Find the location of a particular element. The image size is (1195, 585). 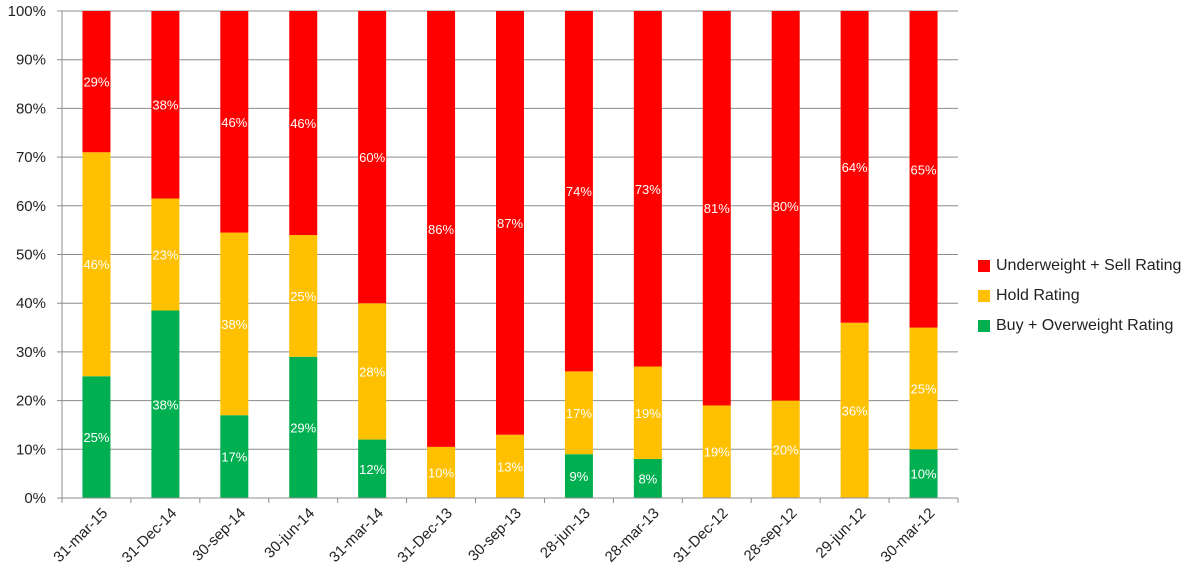

data-label: 36% is located at coordinates (855, 410).